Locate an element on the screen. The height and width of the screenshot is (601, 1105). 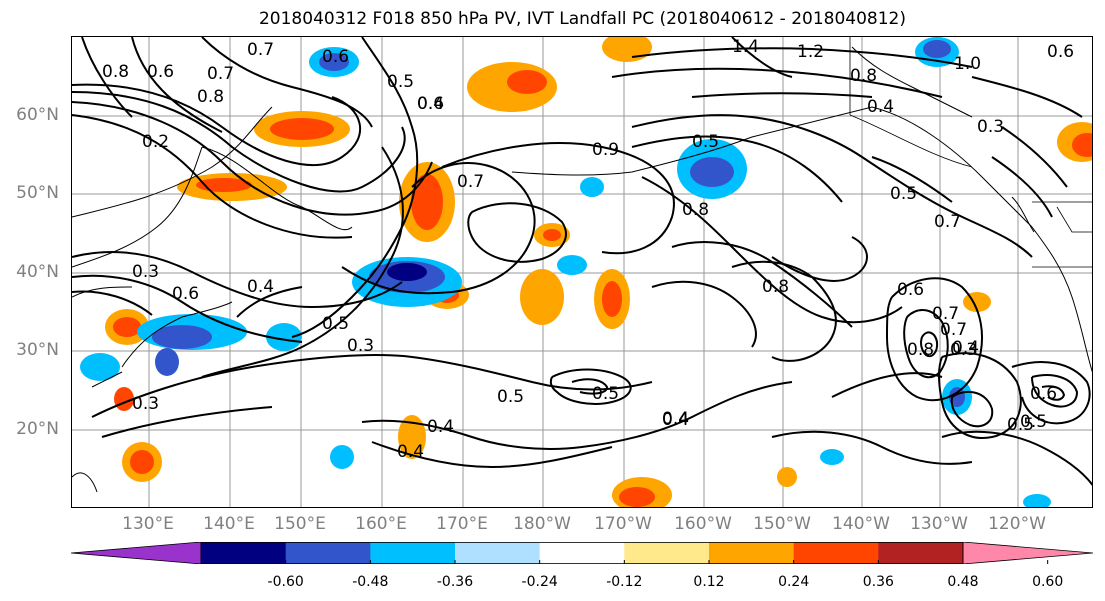
contour-label: 0.2 is located at coordinates (155, 142).